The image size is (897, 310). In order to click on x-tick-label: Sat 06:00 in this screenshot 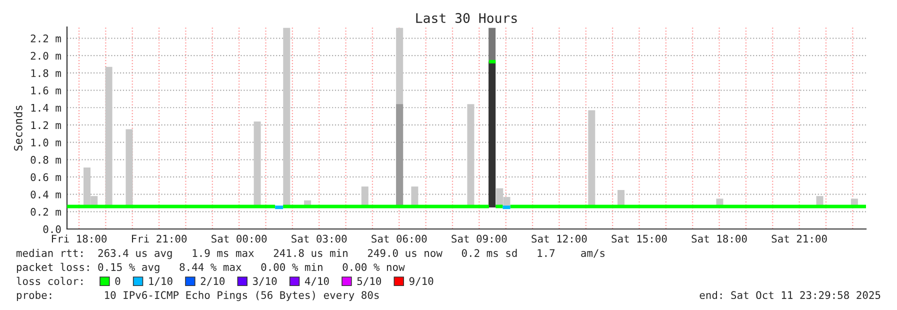, I will do `click(399, 238)`.